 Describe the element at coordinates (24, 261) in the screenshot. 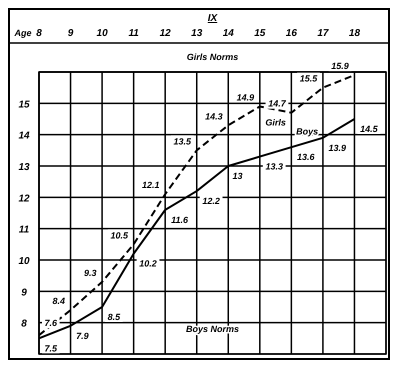

I see `y-tick-label: 10` at that location.